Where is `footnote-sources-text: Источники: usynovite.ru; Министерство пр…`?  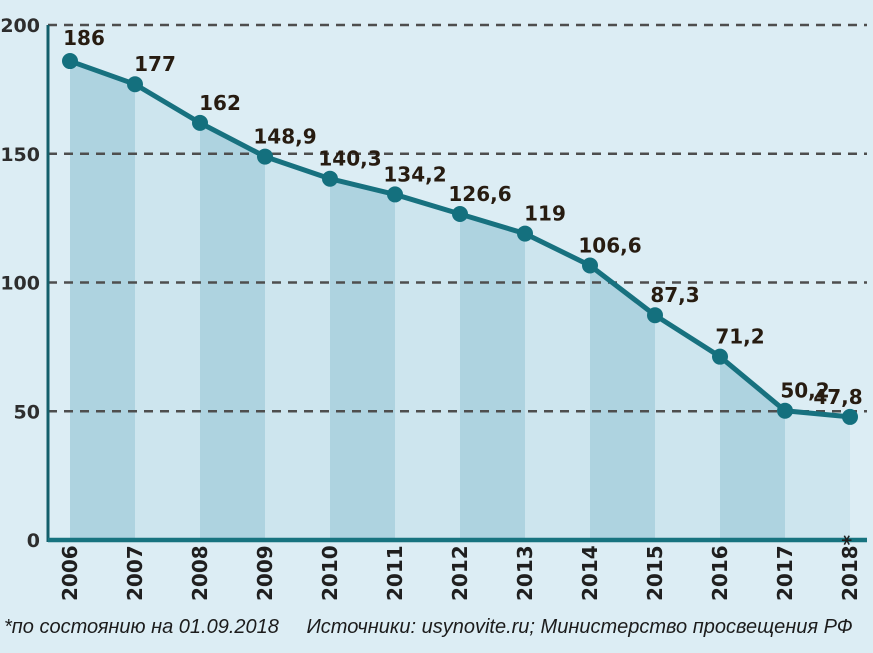 footnote-sources-text: Источники: usynovite.ru; Министерство пр… is located at coordinates (579, 627).